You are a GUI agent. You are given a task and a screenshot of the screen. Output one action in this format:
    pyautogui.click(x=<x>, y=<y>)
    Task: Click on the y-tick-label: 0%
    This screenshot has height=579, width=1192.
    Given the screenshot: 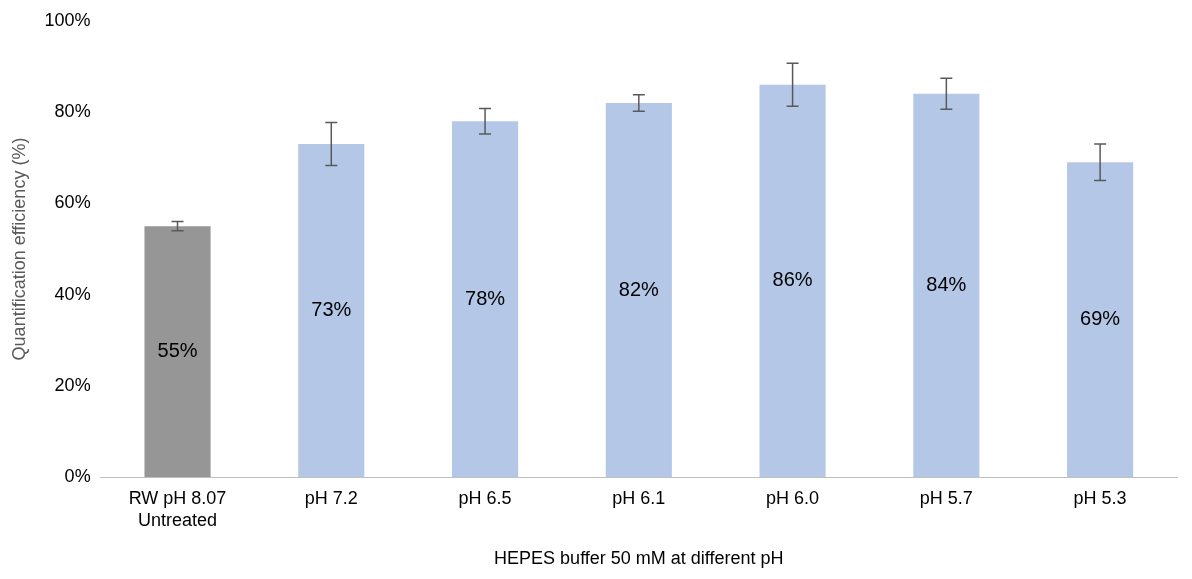 What is the action you would take?
    pyautogui.click(x=77, y=476)
    